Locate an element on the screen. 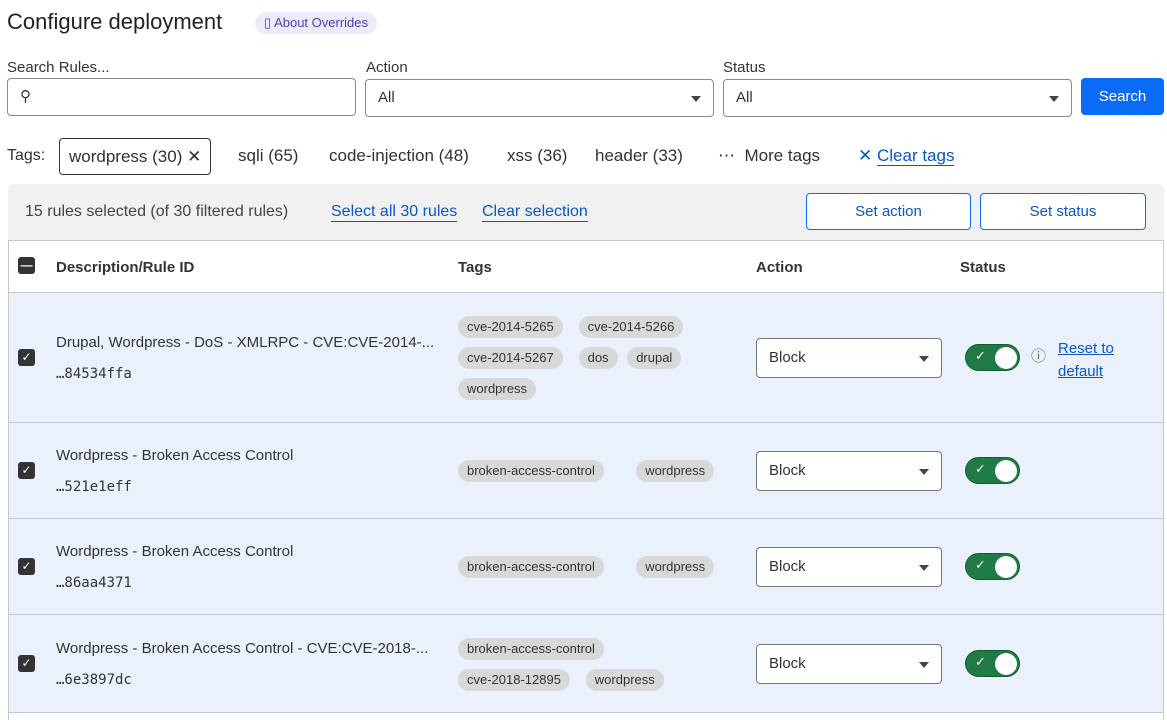 This screenshot has width=1167, height=720. column-description: Description/Rule ID is located at coordinates (125, 267).